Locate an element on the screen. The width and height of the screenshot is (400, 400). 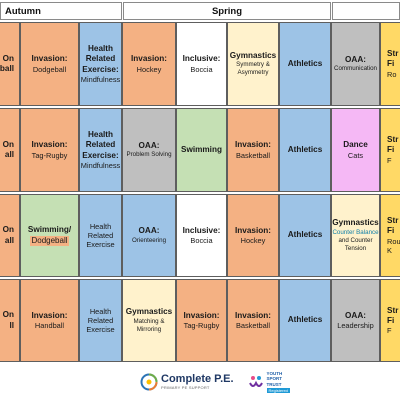
lesson-cell: Gymnastics Symmetry & Asymmetry is located at coordinates (253, 64).